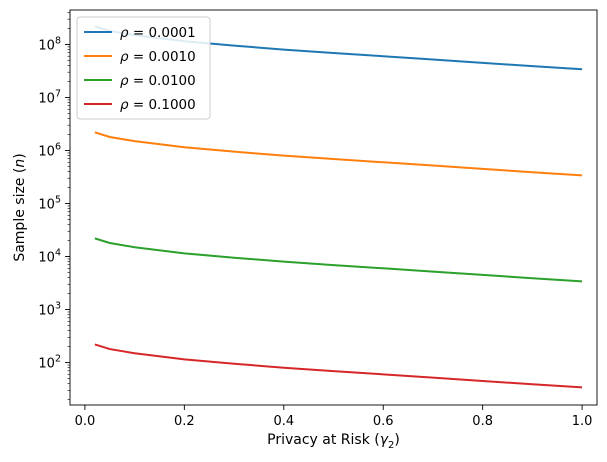 The image size is (607, 462). Describe the element at coordinates (158, 81) in the screenshot. I see `legend-label: ρ = 0.0100` at that location.